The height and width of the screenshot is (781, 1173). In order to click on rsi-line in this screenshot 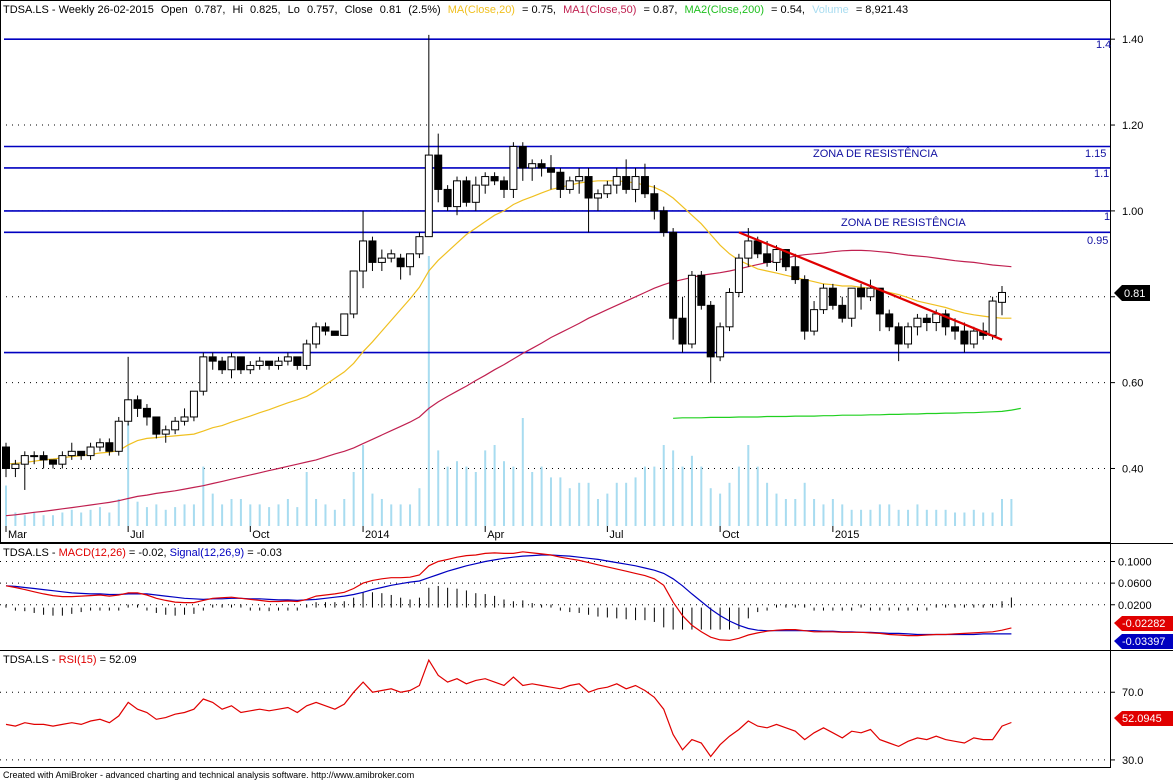, I will do `click(508, 708)`.